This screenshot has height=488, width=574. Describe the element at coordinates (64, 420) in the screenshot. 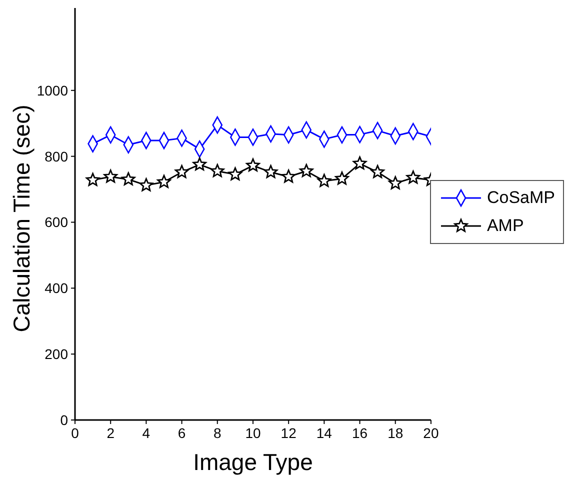

I see `y-tick-label: 0` at that location.